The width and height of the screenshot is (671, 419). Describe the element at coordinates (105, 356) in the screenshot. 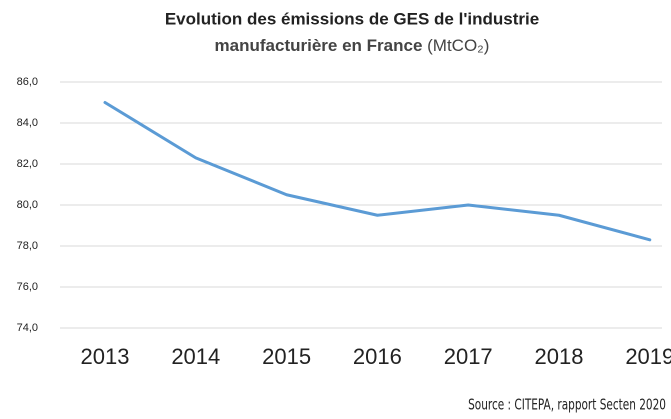

I see `x-tick-label: 2013` at that location.